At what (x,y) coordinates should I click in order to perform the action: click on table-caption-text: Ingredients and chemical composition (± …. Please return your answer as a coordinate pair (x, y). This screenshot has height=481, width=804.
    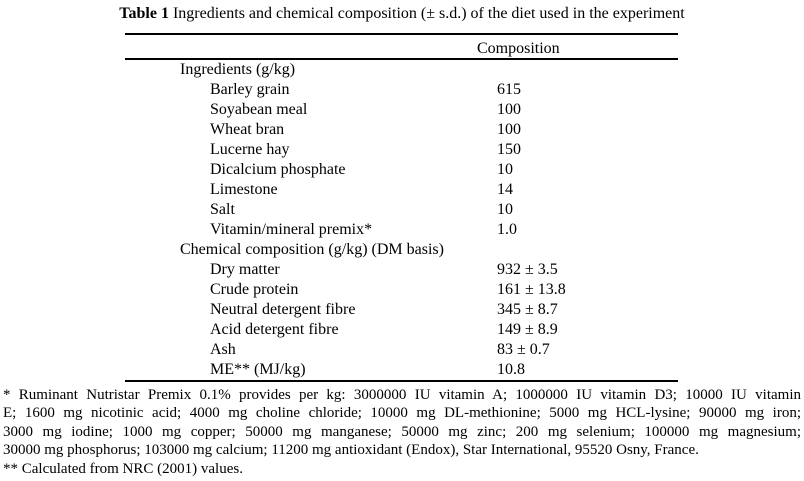
    Looking at the image, I should click on (426, 13).